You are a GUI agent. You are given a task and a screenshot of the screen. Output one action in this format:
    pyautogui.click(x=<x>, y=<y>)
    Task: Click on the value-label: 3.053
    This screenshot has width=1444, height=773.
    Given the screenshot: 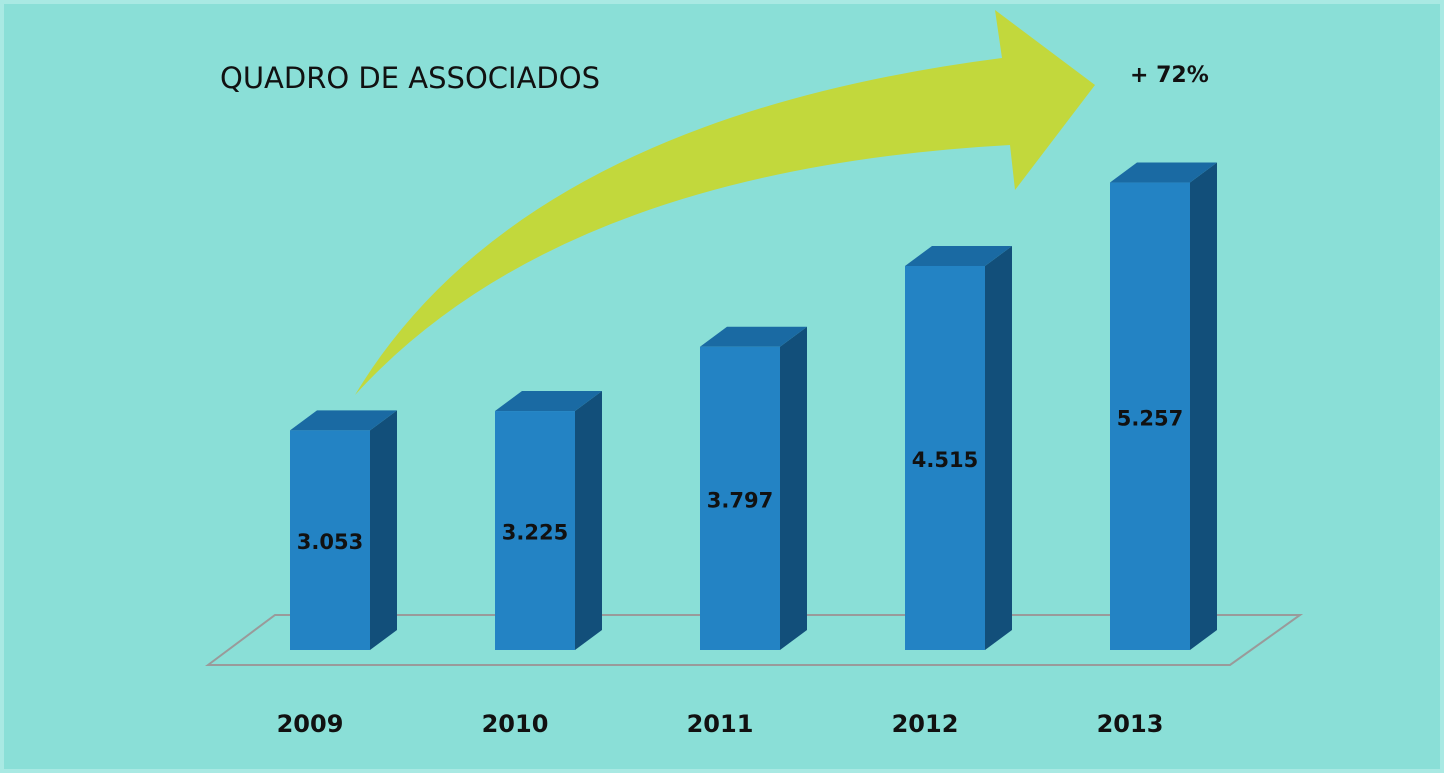 What is the action you would take?
    pyautogui.click(x=330, y=542)
    